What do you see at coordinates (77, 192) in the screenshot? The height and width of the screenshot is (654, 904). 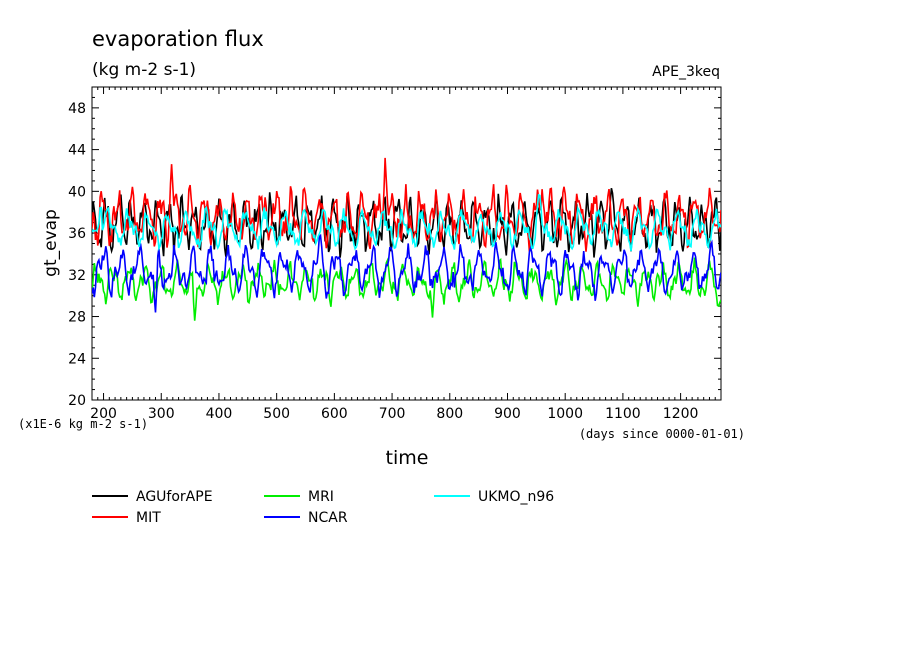 I see `y-tick-label: 40` at bounding box center [77, 192].